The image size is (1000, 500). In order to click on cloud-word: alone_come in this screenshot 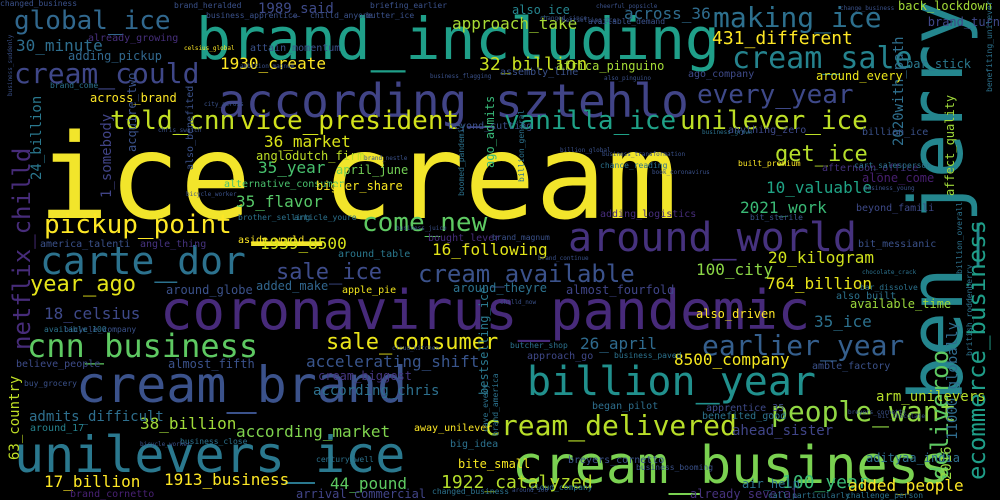, I will do `click(898, 178)`.